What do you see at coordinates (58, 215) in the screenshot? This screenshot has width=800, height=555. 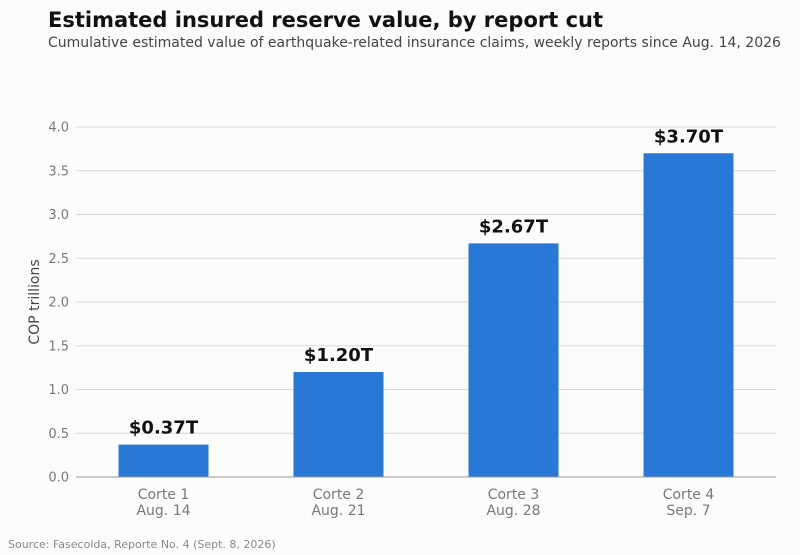 I see `y-tick-label: 3.0` at bounding box center [58, 215].